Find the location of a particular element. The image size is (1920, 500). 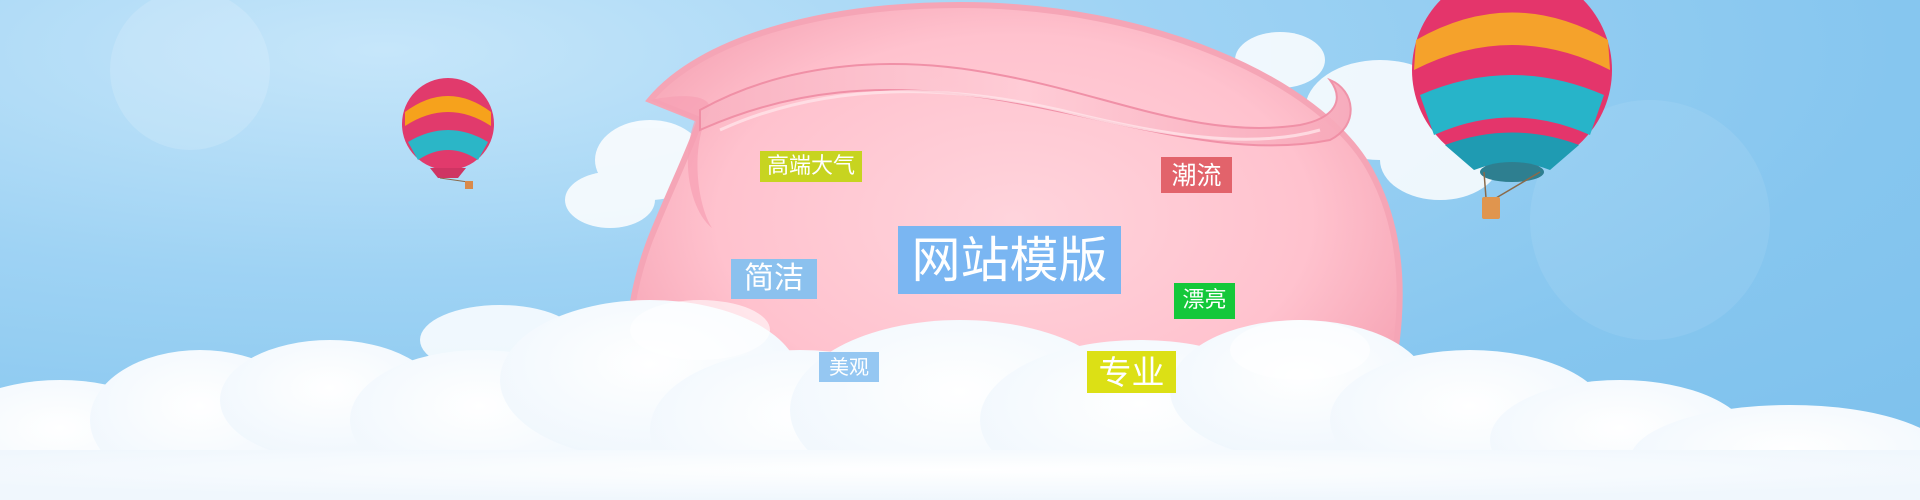

tag-zhuanye: 专业 is located at coordinates (1131, 372).